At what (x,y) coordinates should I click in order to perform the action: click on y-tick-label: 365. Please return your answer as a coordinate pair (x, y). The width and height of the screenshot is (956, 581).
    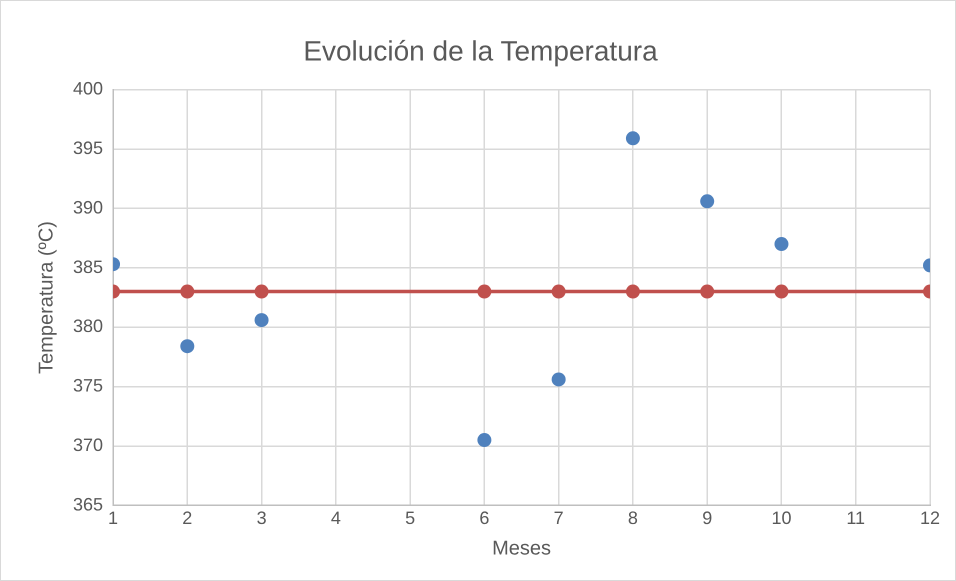
    Looking at the image, I should click on (88, 504).